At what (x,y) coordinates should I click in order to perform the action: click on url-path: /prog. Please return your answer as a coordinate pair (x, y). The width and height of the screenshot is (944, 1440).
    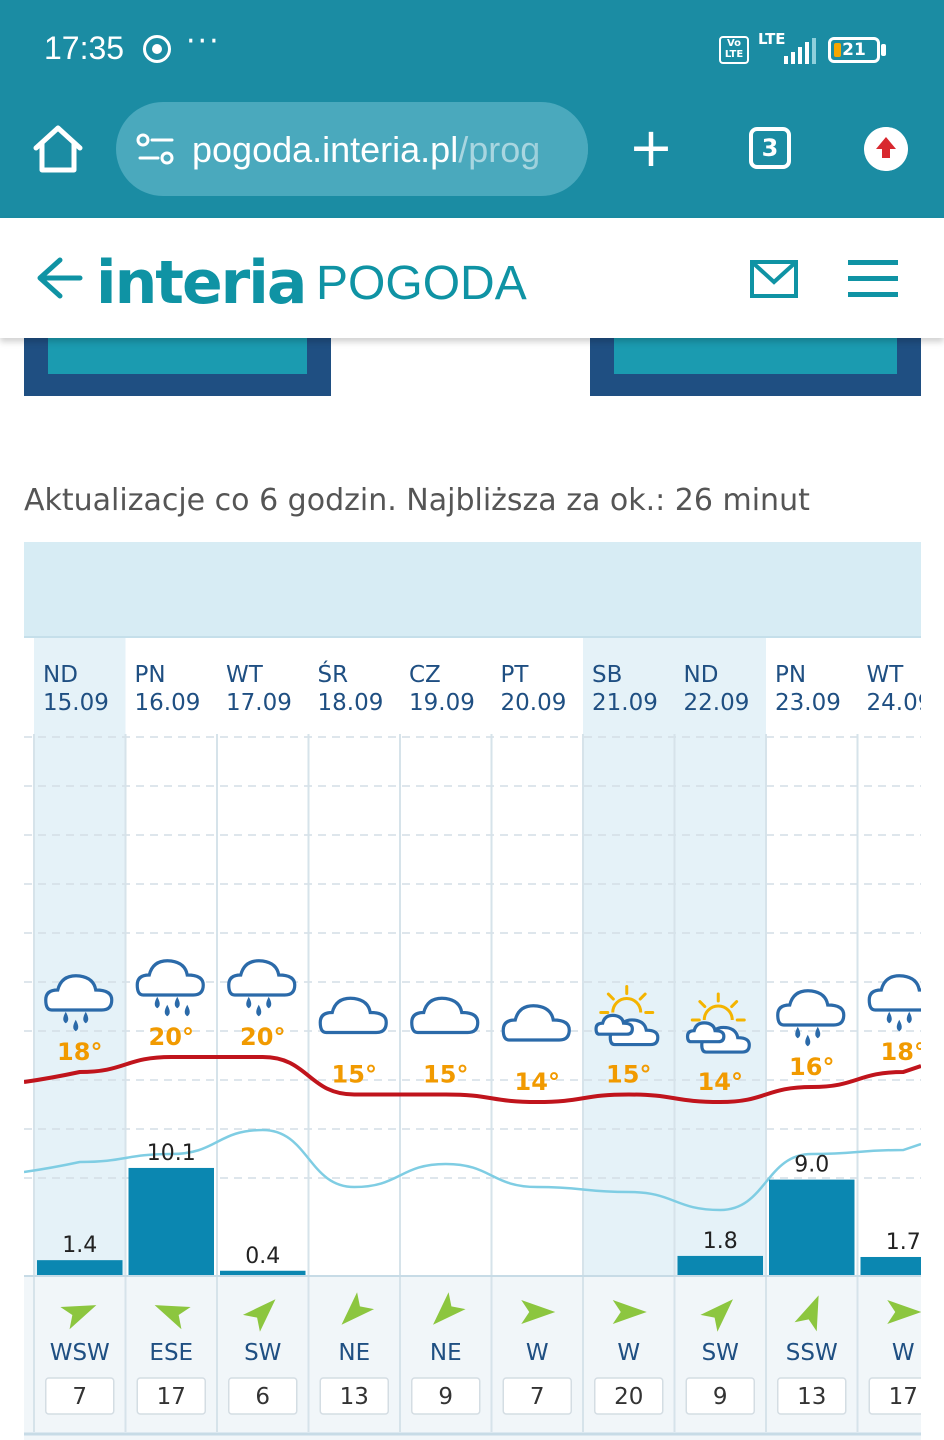
    Looking at the image, I should click on (499, 149).